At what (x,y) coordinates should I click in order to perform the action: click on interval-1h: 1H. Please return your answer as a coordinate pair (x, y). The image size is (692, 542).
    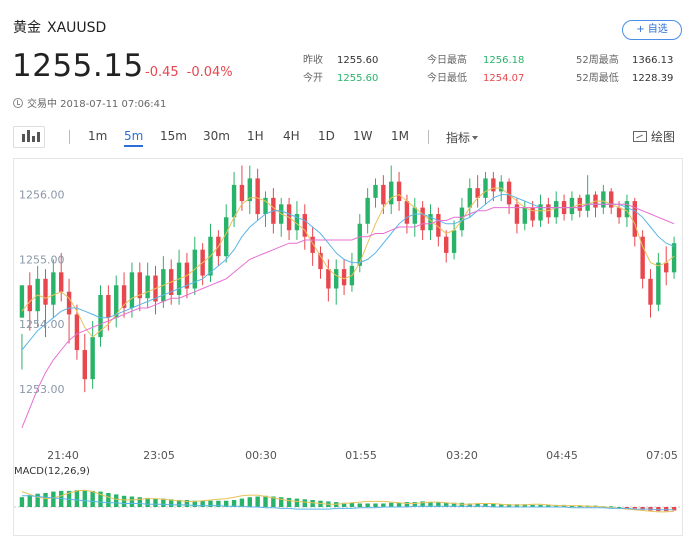
    Looking at the image, I should click on (255, 136).